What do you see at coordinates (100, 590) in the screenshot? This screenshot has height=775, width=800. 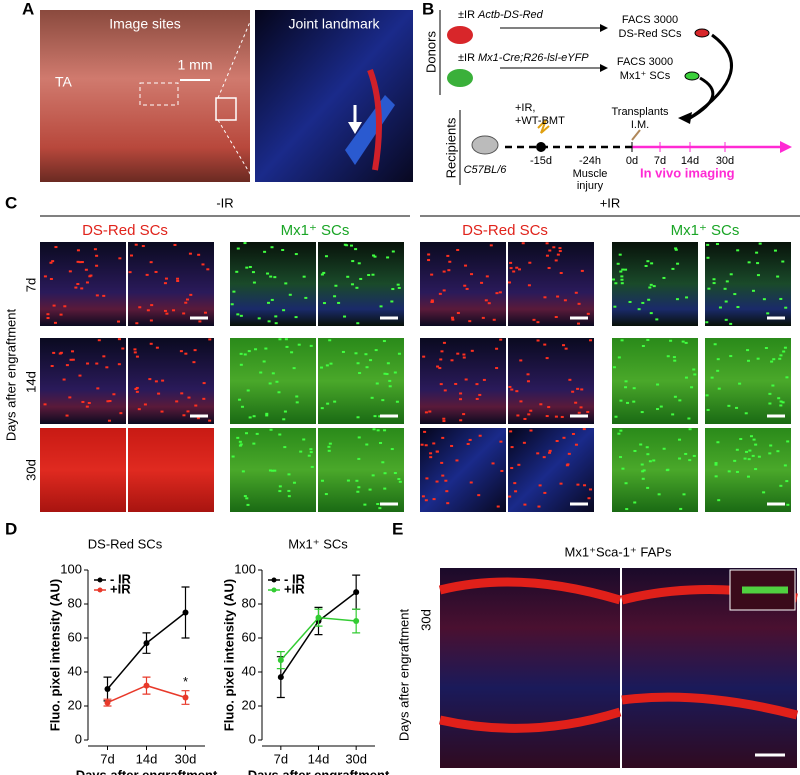 I see `legend-swatch` at bounding box center [100, 590].